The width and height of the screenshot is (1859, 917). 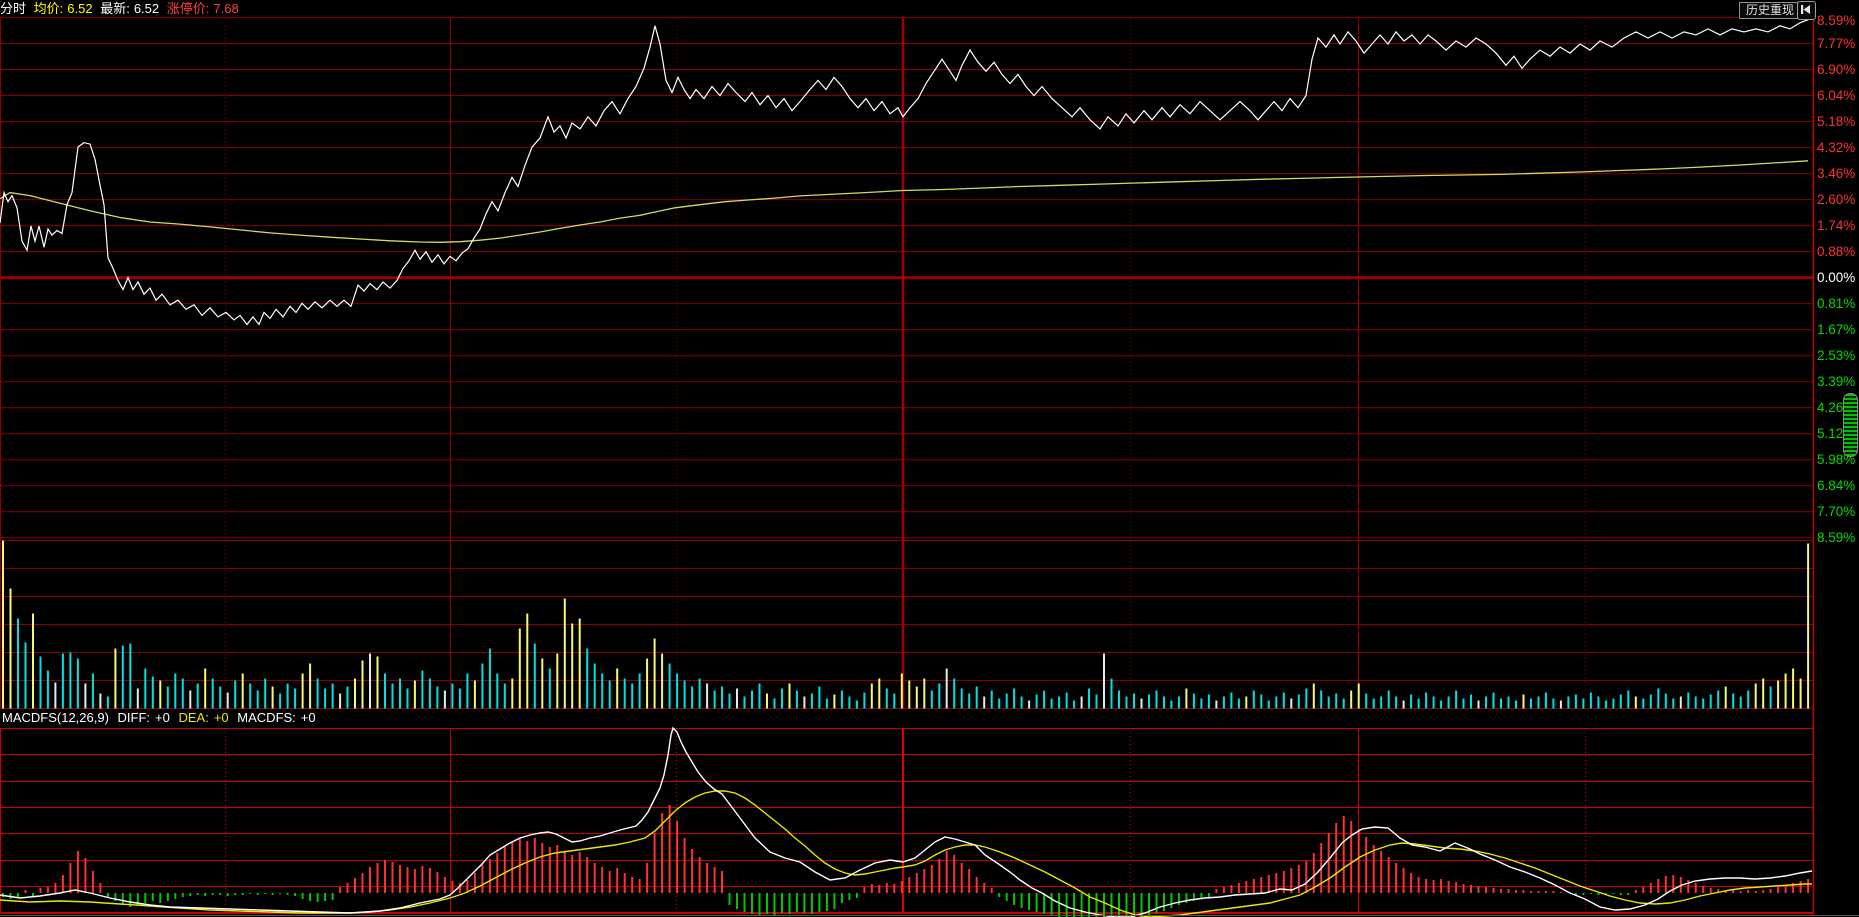 I want to click on chart-header: 分时 均价: 6.52 最新: 6.52 涨停价: 7.68, so click(x=121, y=9).